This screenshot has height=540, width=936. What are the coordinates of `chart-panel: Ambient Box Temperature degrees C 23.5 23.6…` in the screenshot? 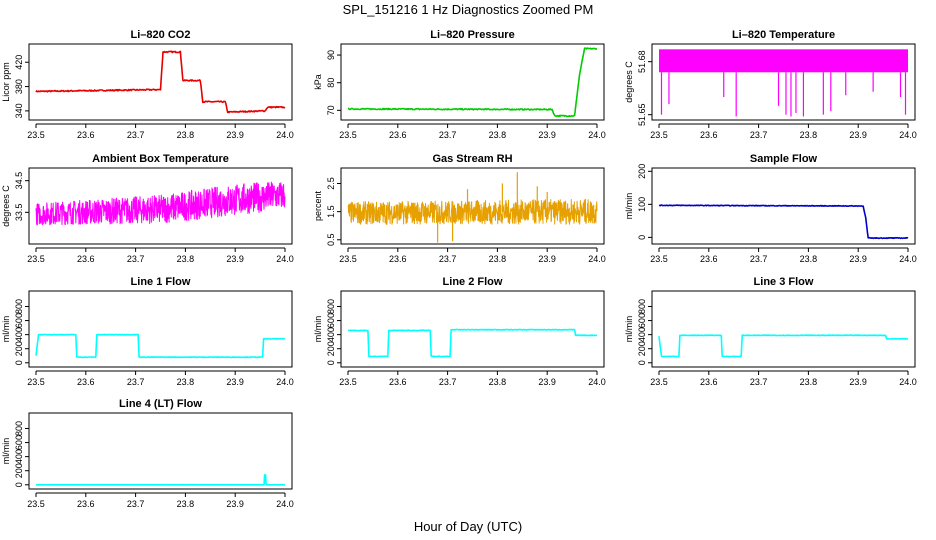 It's located at (147, 208).